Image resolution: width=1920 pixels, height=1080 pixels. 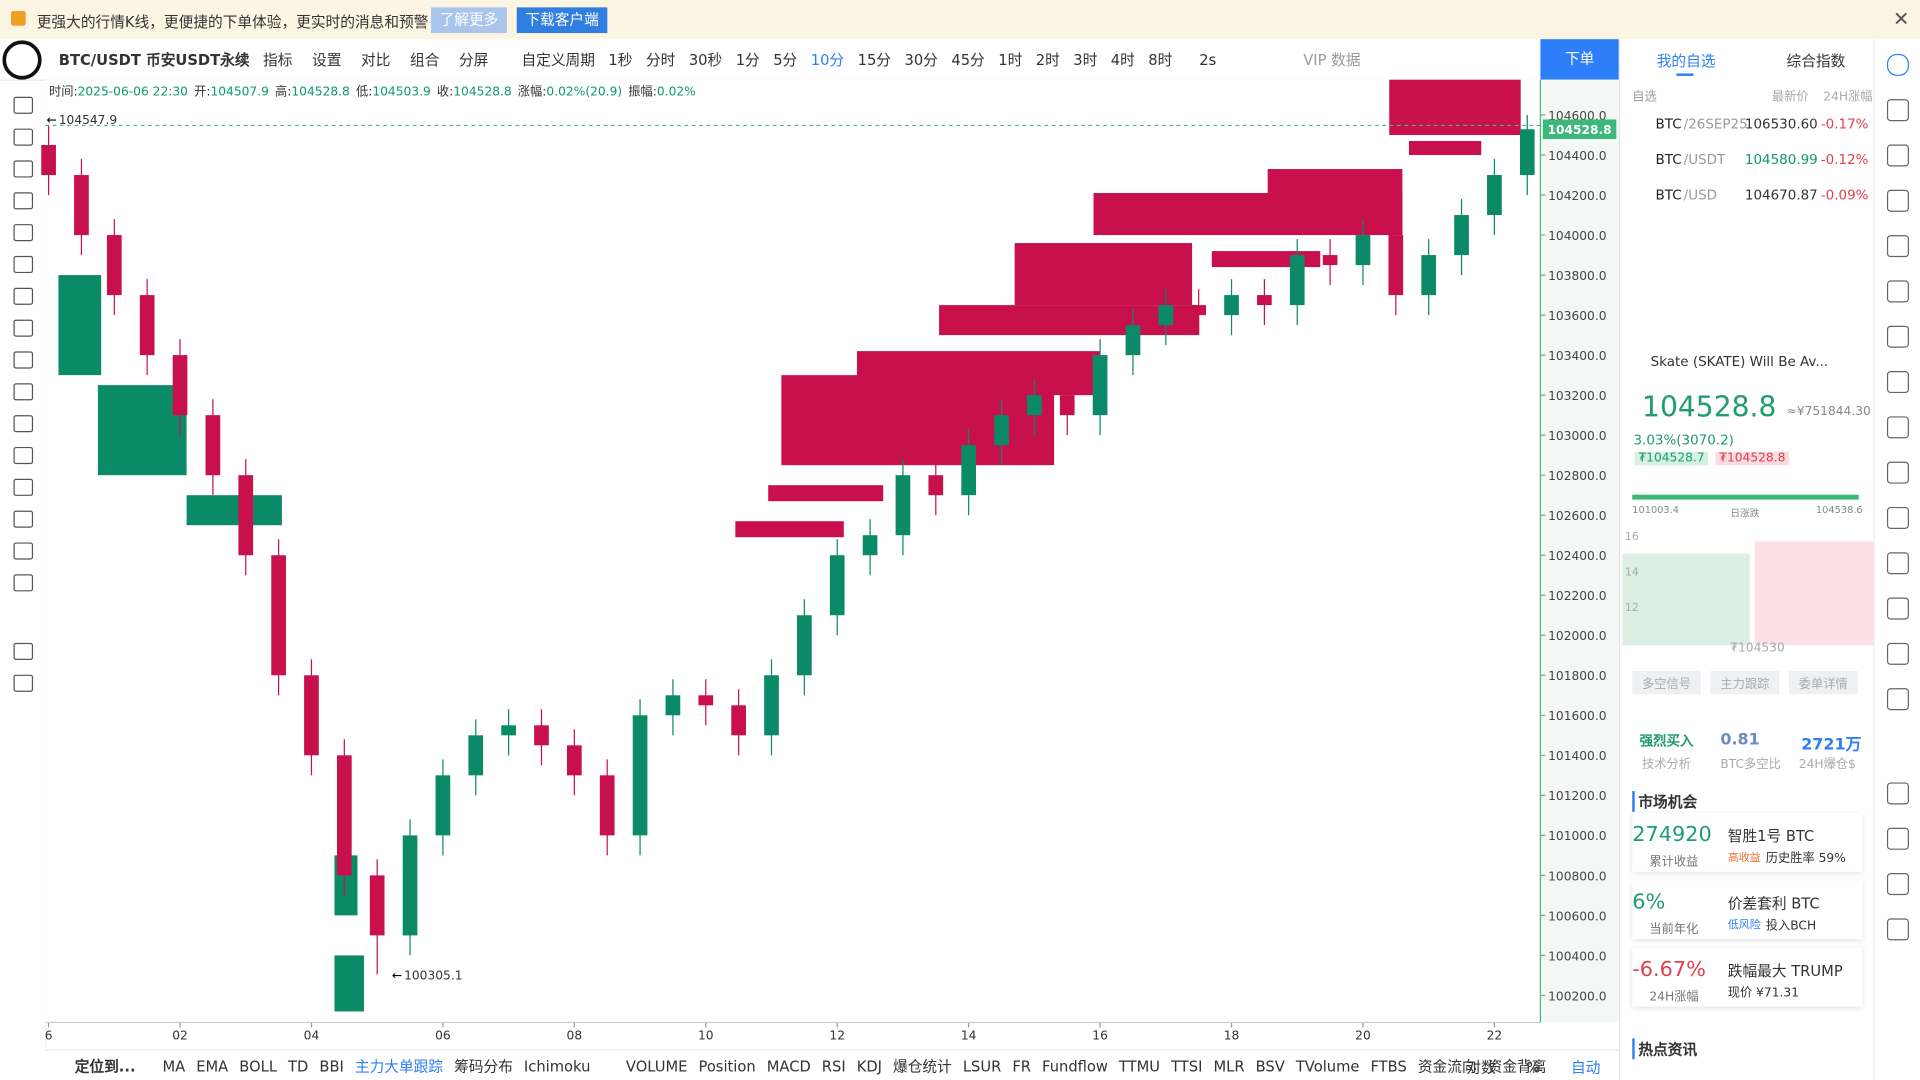 I want to click on indicator: Ichimoku, so click(x=557, y=1066).